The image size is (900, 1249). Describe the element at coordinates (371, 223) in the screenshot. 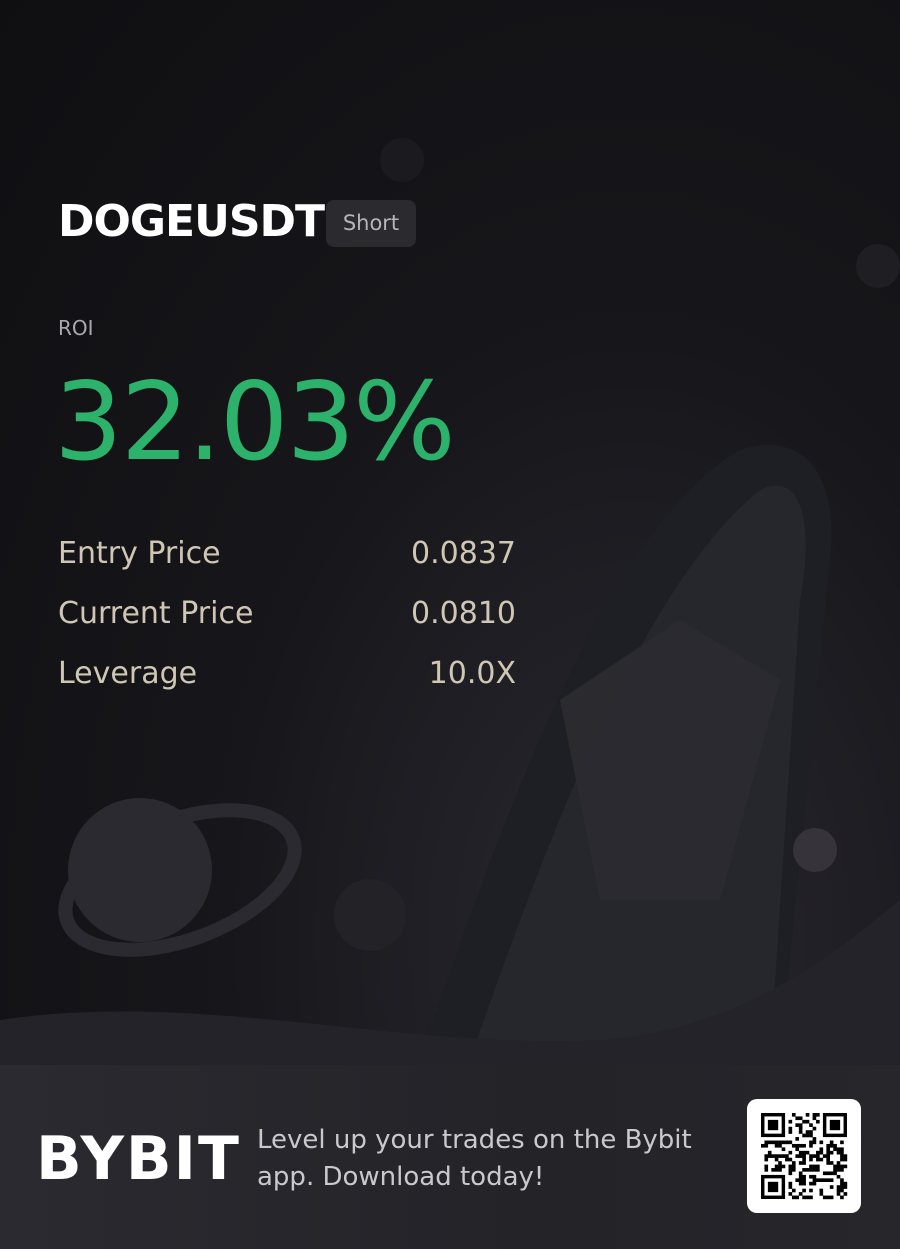

I see `side-badge: Short` at that location.